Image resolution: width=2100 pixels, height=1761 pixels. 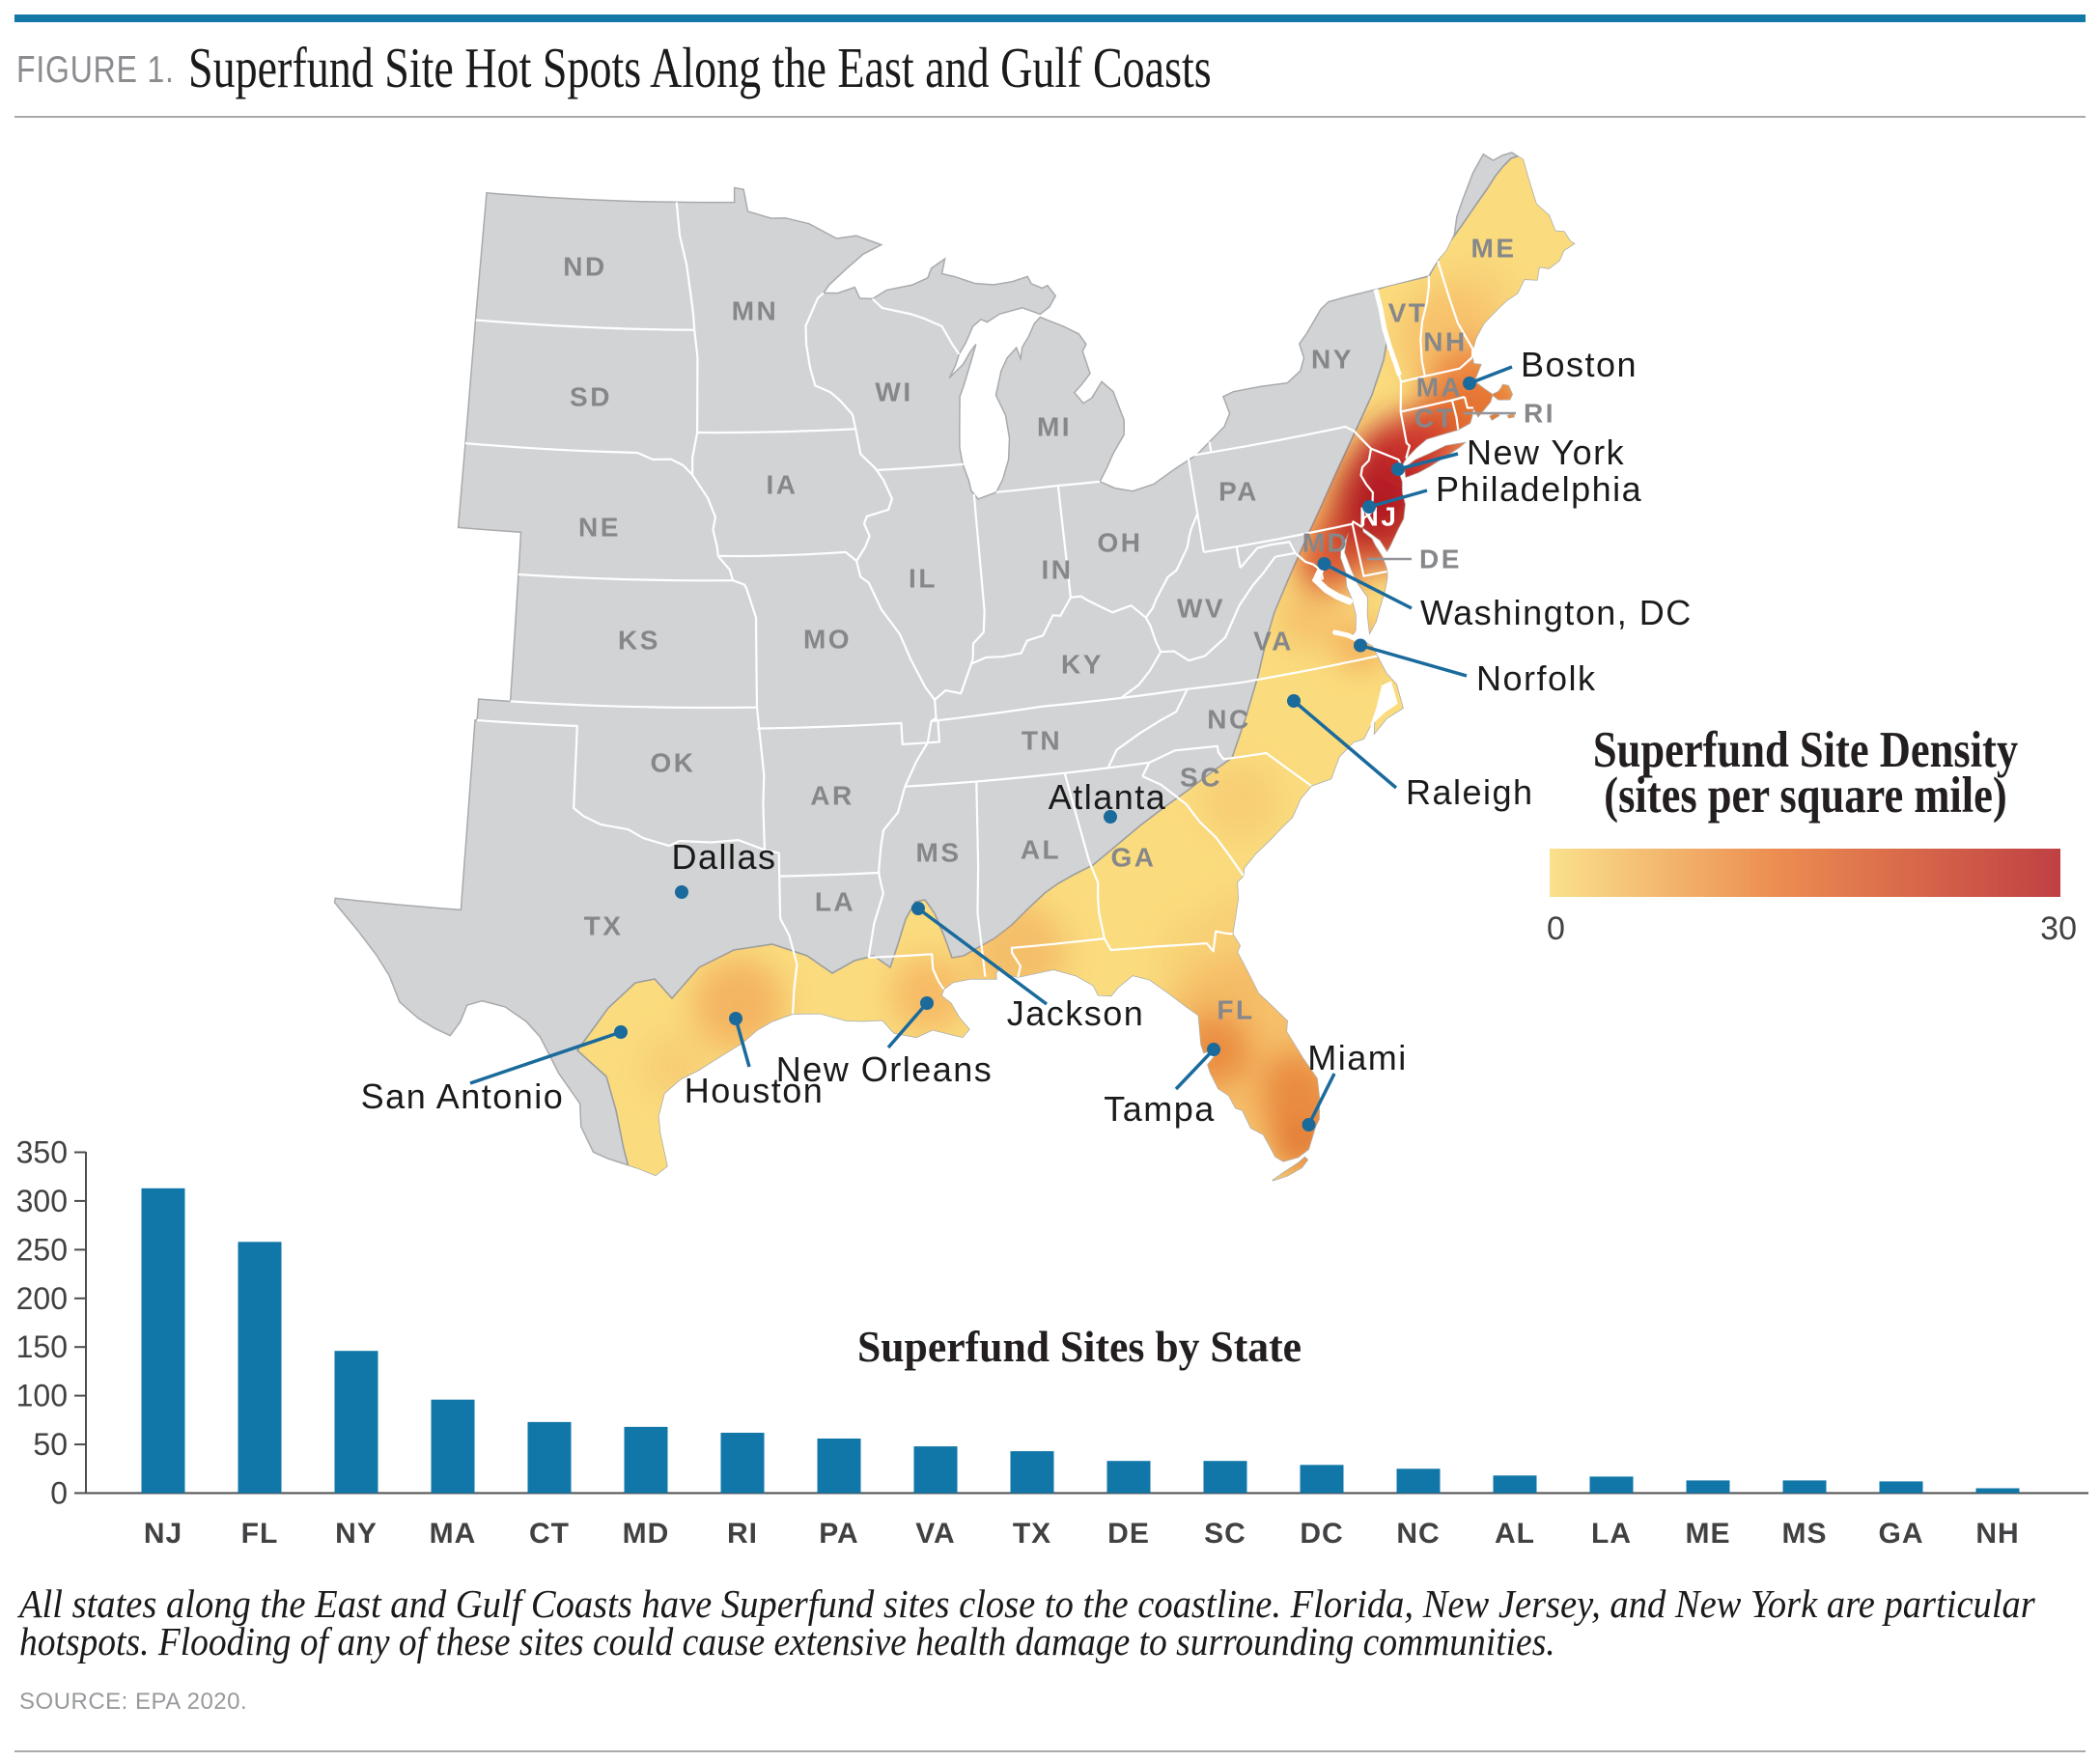 What do you see at coordinates (1470, 792) in the screenshot?
I see `svg-text: Raleigh` at bounding box center [1470, 792].